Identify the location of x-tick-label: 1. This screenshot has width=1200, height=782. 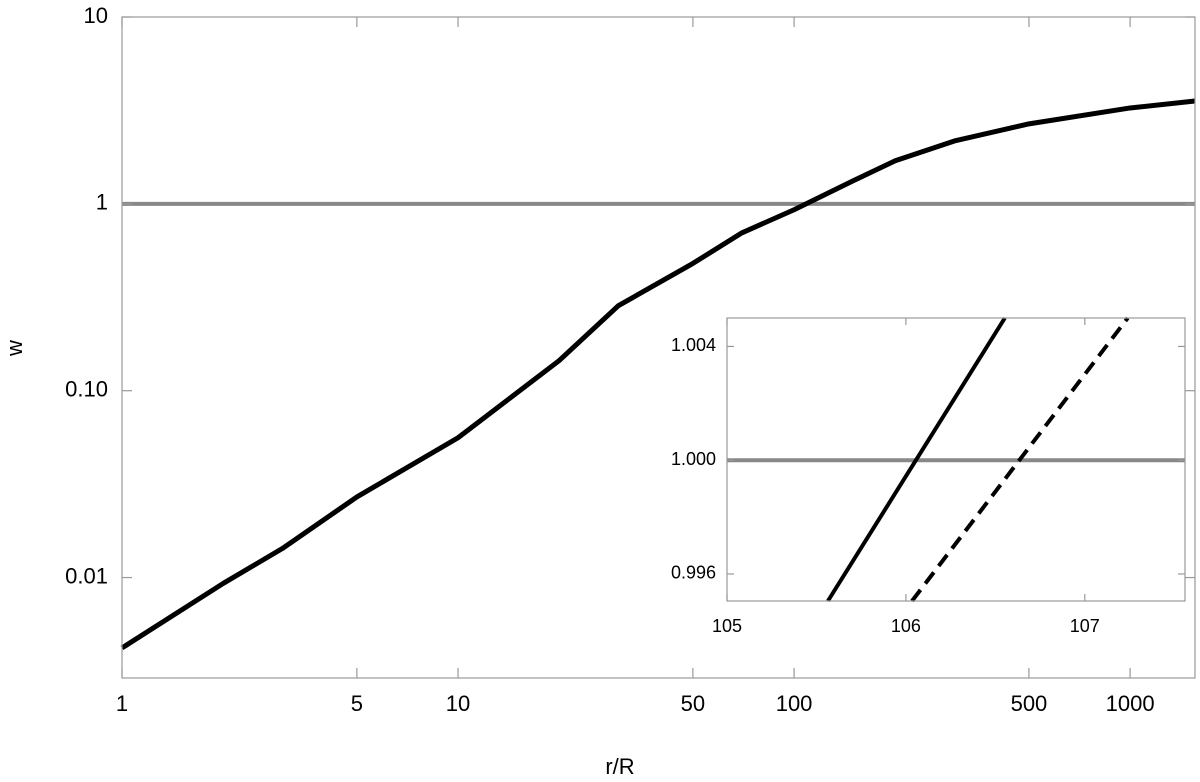
(122, 703).